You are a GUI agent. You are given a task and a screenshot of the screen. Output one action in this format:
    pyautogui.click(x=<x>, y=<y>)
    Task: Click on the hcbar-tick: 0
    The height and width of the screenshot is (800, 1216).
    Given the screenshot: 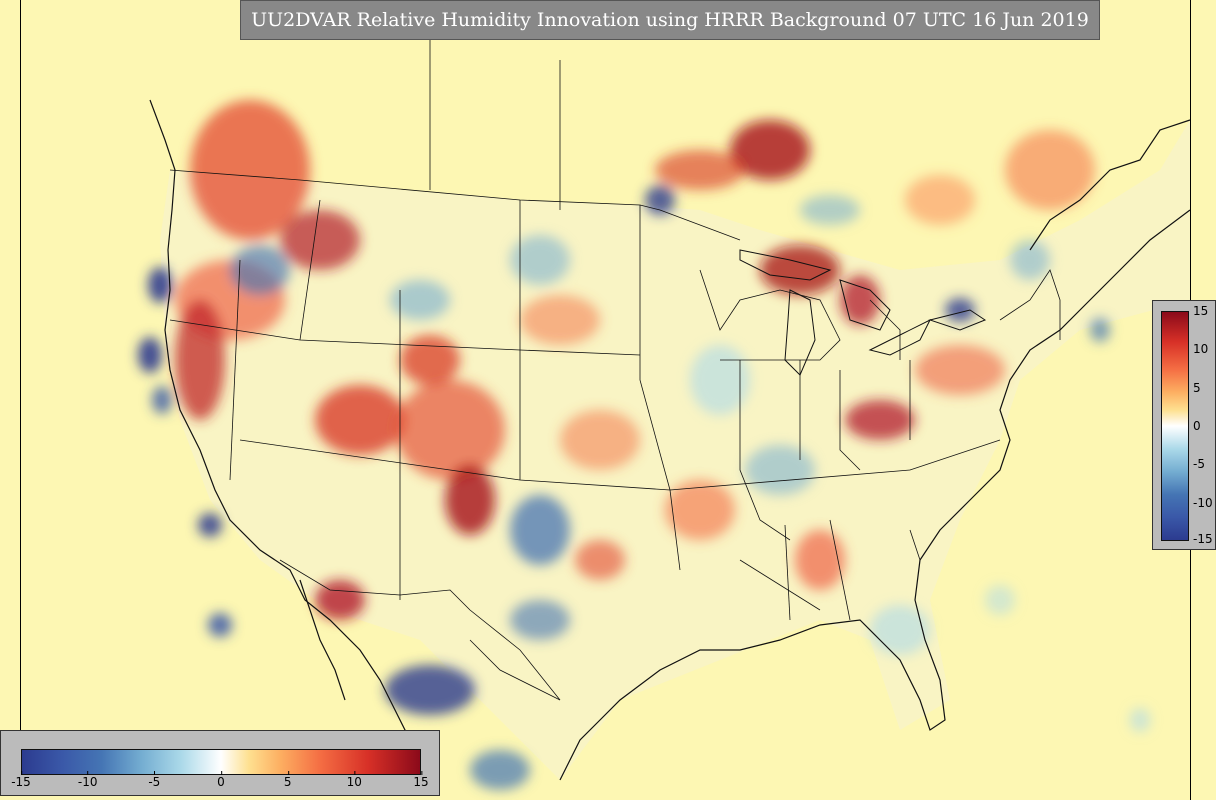 What is the action you would take?
    pyautogui.click(x=221, y=780)
    